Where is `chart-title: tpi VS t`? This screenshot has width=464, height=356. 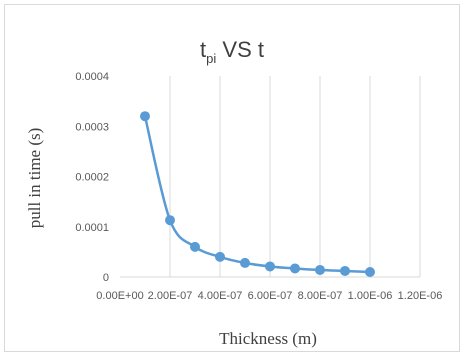
chart-title: tpi VS t is located at coordinates (232, 51).